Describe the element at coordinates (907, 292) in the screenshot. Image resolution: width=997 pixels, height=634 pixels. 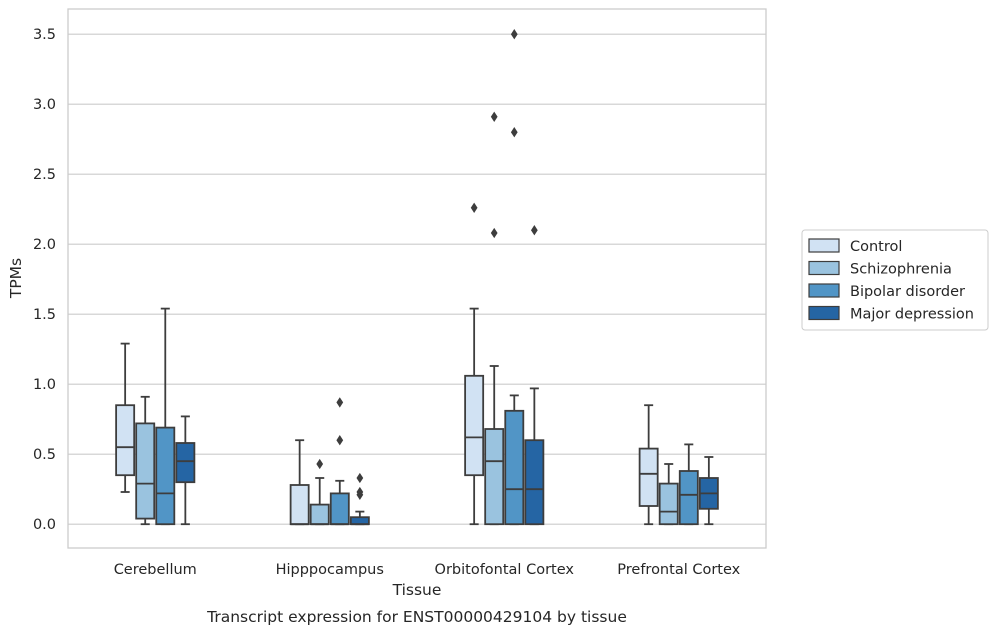
I see `legend-label: Bipolar disorder` at that location.